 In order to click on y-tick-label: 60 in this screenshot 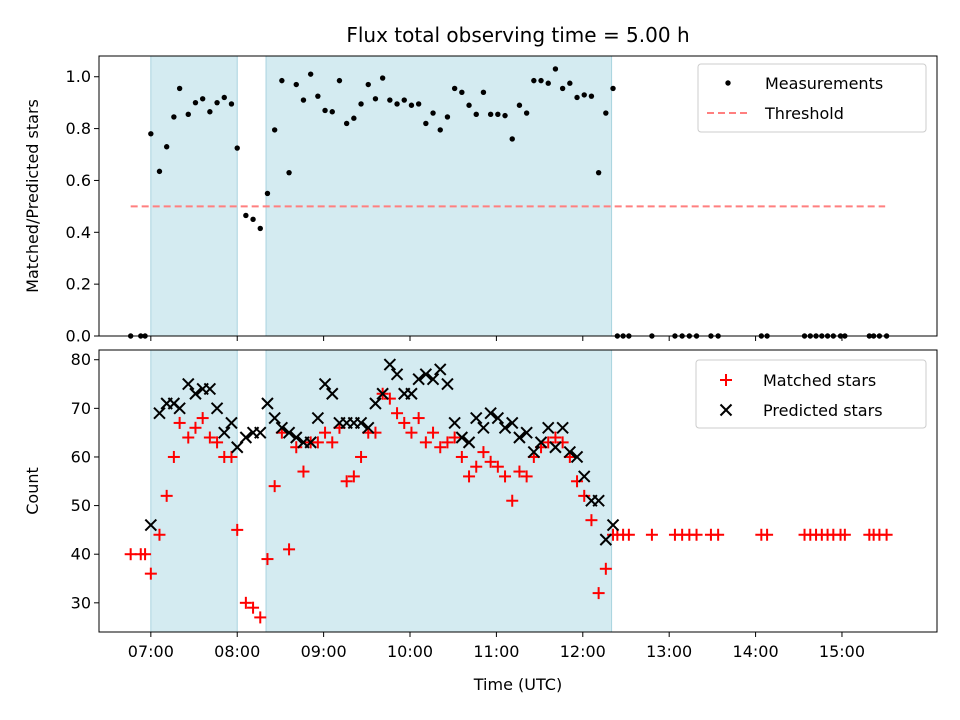, I will do `click(81, 456)`.